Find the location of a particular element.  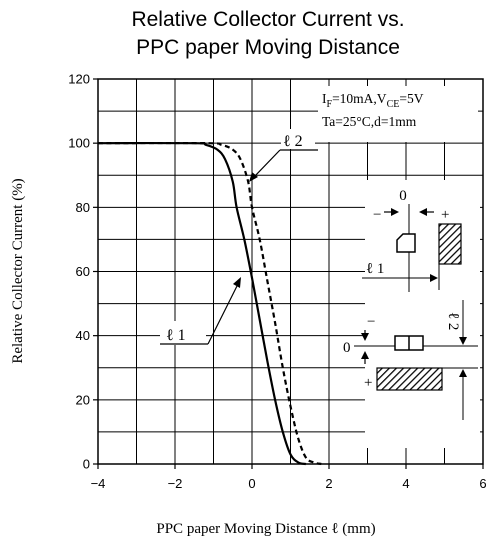

curve-label-l2-leader is located at coordinates (266, 164).